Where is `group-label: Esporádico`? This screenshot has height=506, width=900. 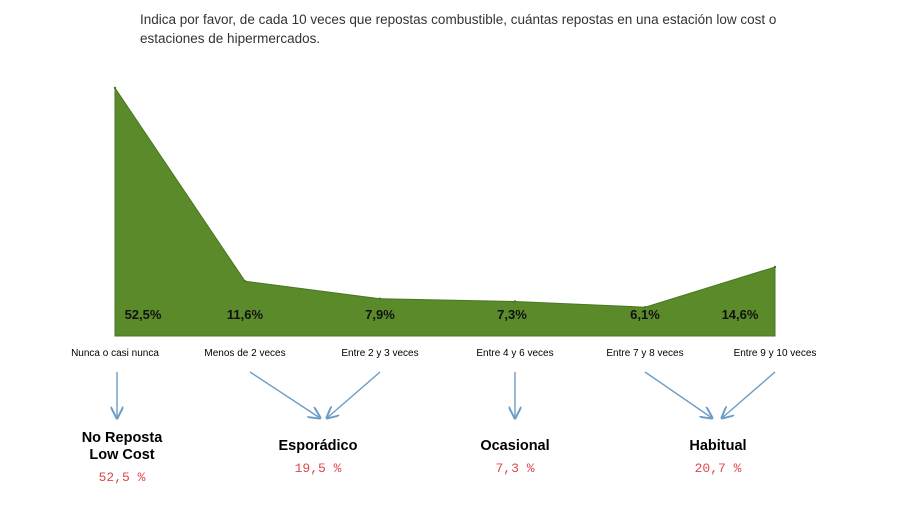
group-label: Esporádico is located at coordinates (318, 446).